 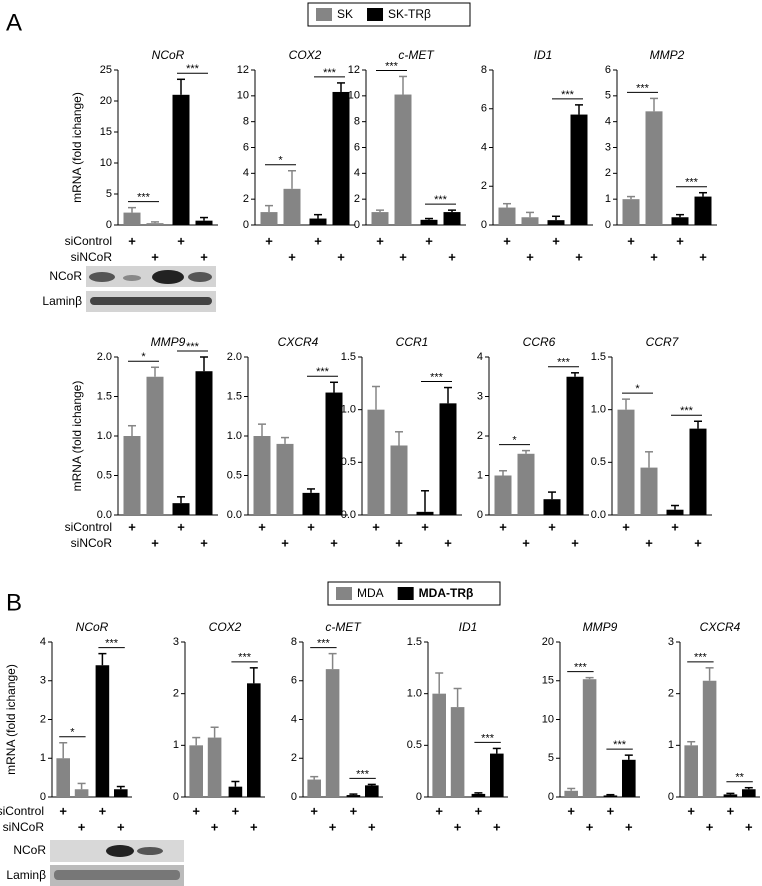 I want to click on chart-title: COX2, so click(x=225, y=627).